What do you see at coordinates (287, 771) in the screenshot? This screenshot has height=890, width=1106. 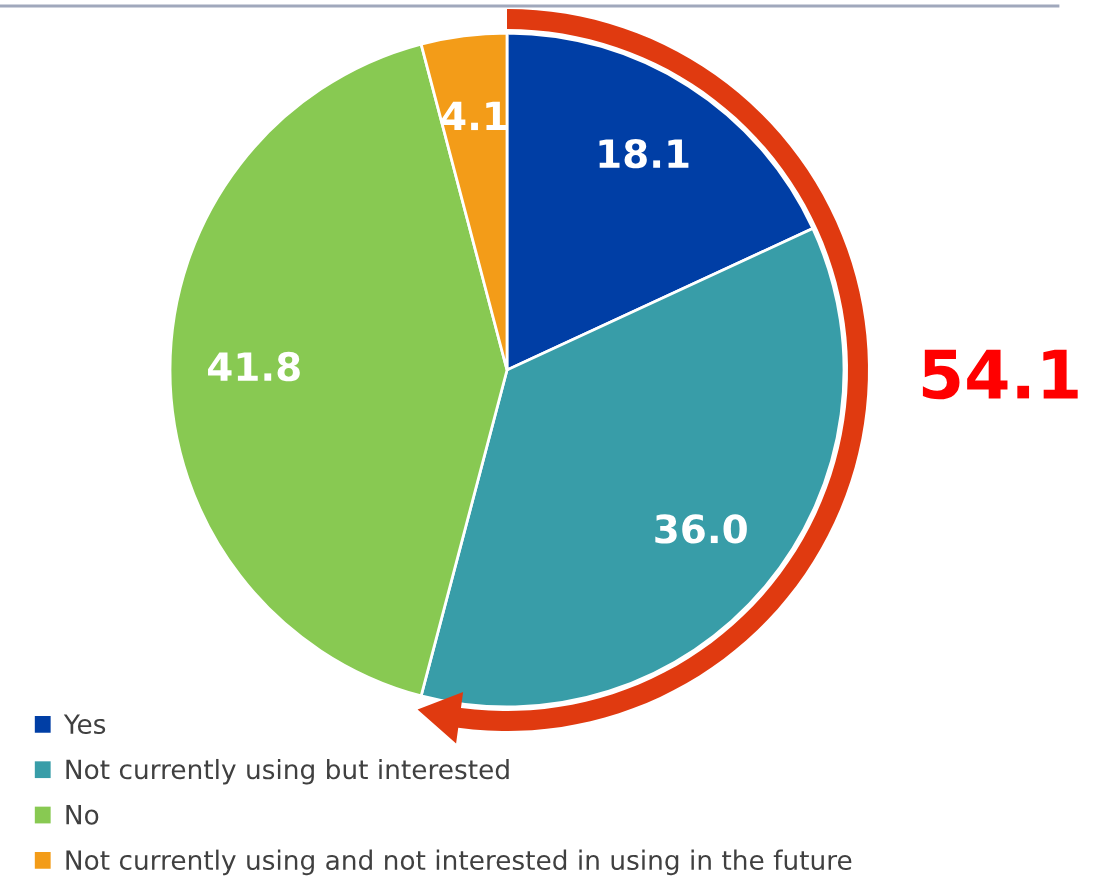 I see `legend-label: Not currently using but interested` at bounding box center [287, 771].